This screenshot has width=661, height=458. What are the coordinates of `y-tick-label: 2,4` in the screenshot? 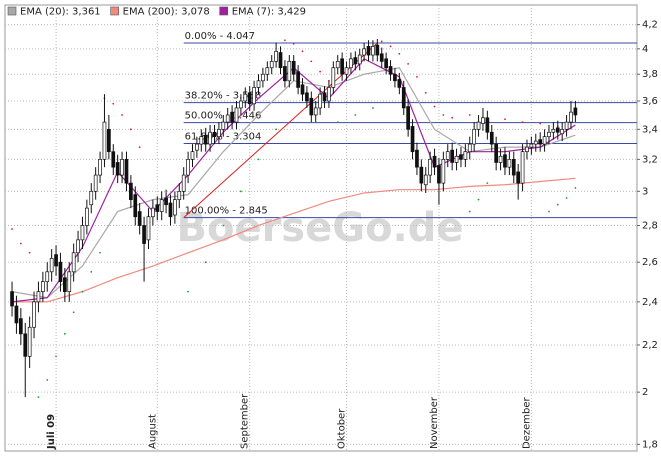 It's located at (650, 302).